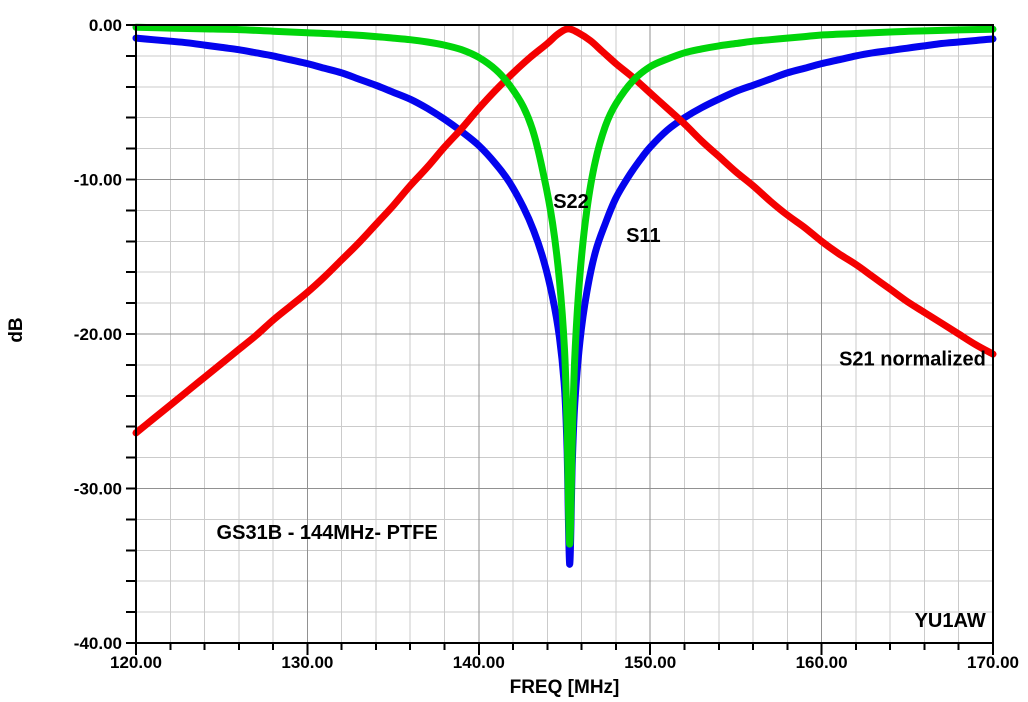  I want to click on x-tick-label: 160.00, so click(822, 662).